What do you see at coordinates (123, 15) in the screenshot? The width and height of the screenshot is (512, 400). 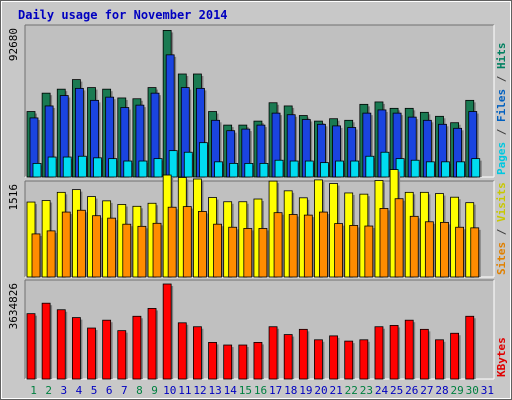 I see `chart-title: Daily usage for November 2014` at bounding box center [123, 15].